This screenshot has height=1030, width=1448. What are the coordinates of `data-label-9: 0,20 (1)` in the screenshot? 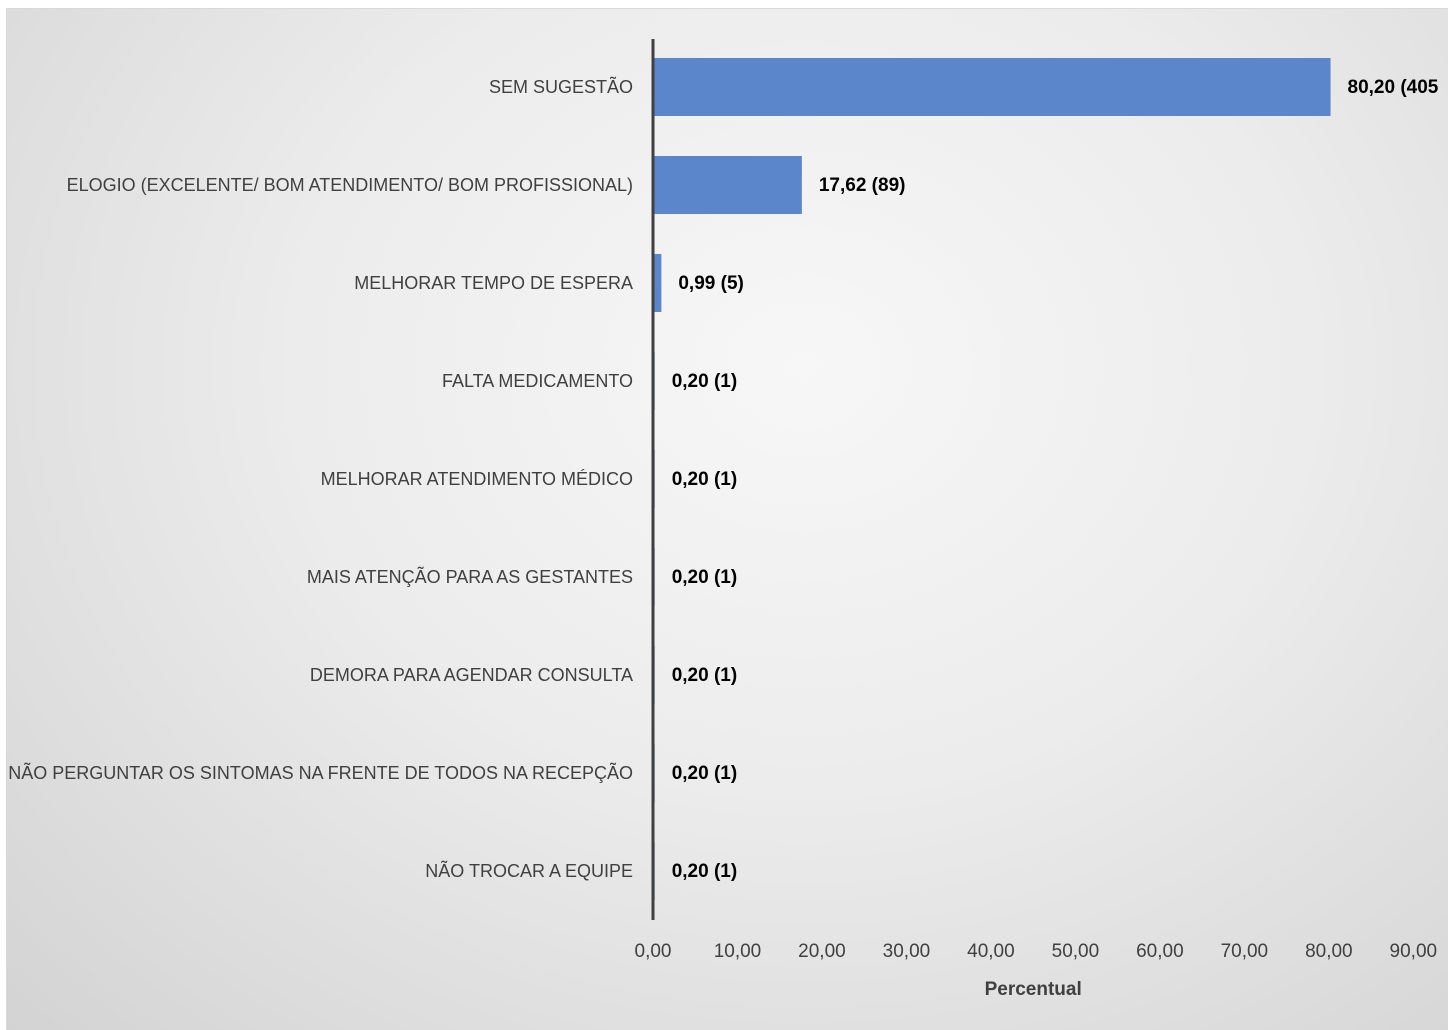 It's located at (704, 871).